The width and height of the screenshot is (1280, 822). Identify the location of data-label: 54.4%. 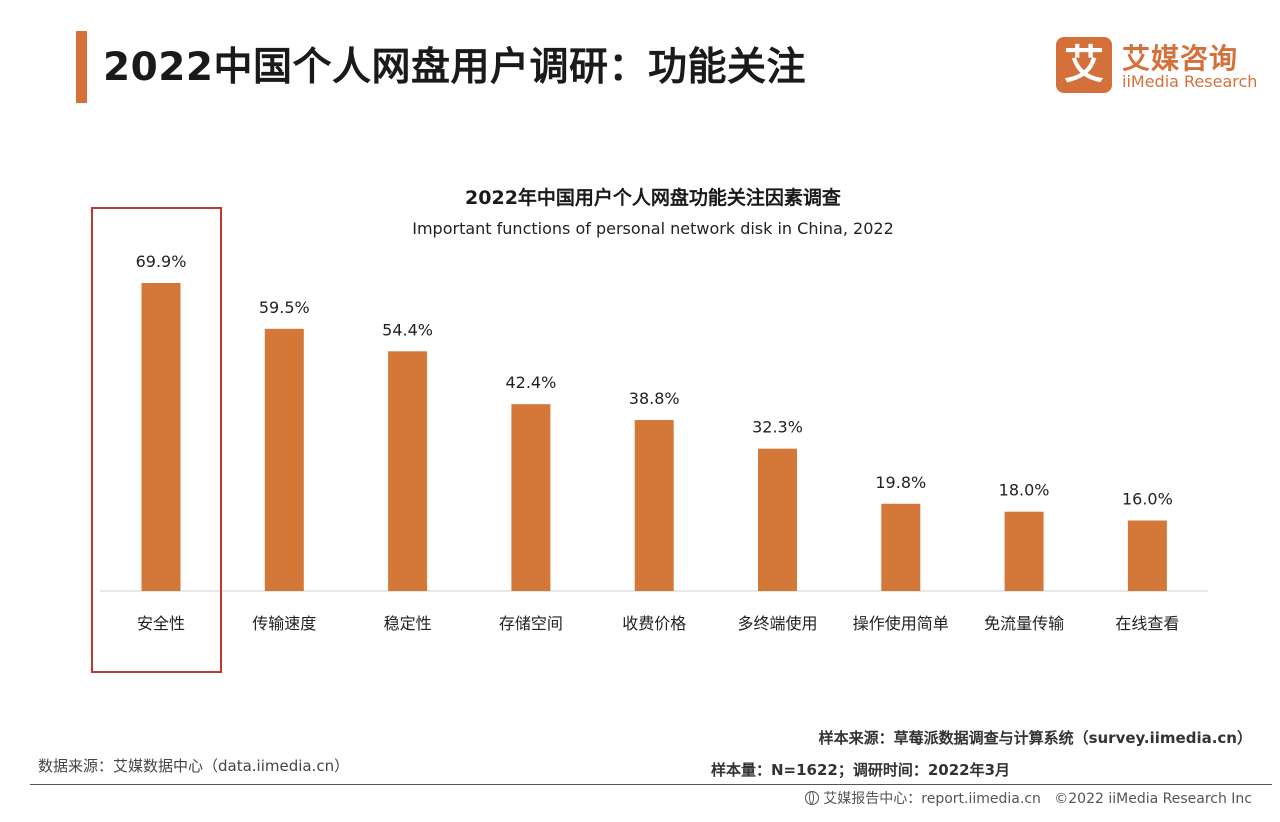
(407, 329).